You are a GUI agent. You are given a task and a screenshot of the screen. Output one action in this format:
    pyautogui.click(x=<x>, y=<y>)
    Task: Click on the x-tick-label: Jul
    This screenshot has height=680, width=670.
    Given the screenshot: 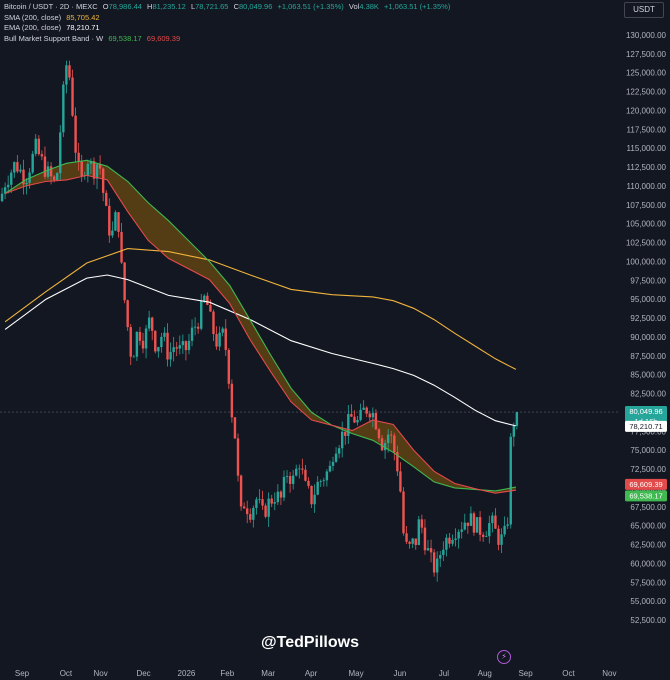 What is the action you would take?
    pyautogui.click(x=444, y=673)
    